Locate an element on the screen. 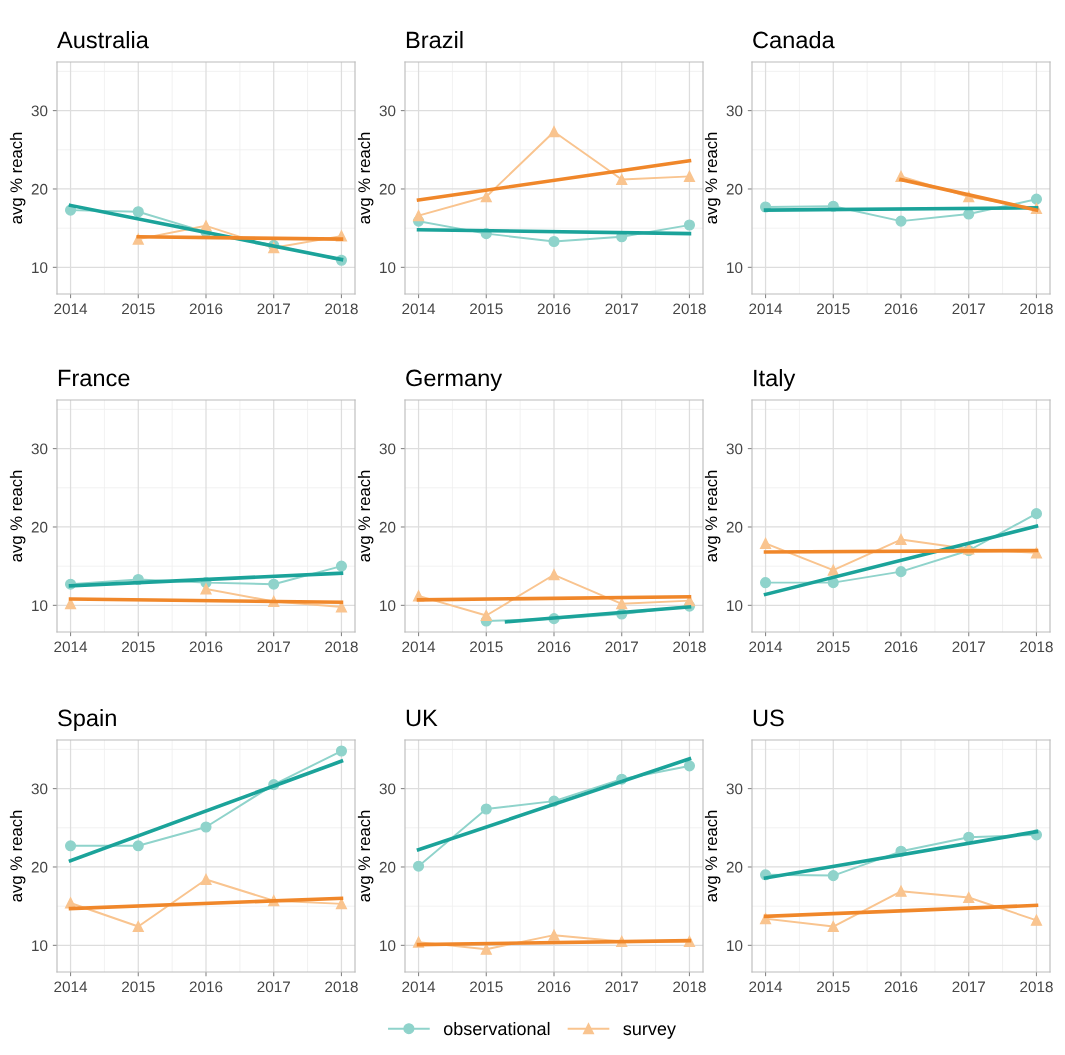 Image resolution: width=1065 pixels, height=1055 pixels. legend-label: survey is located at coordinates (649, 1032).